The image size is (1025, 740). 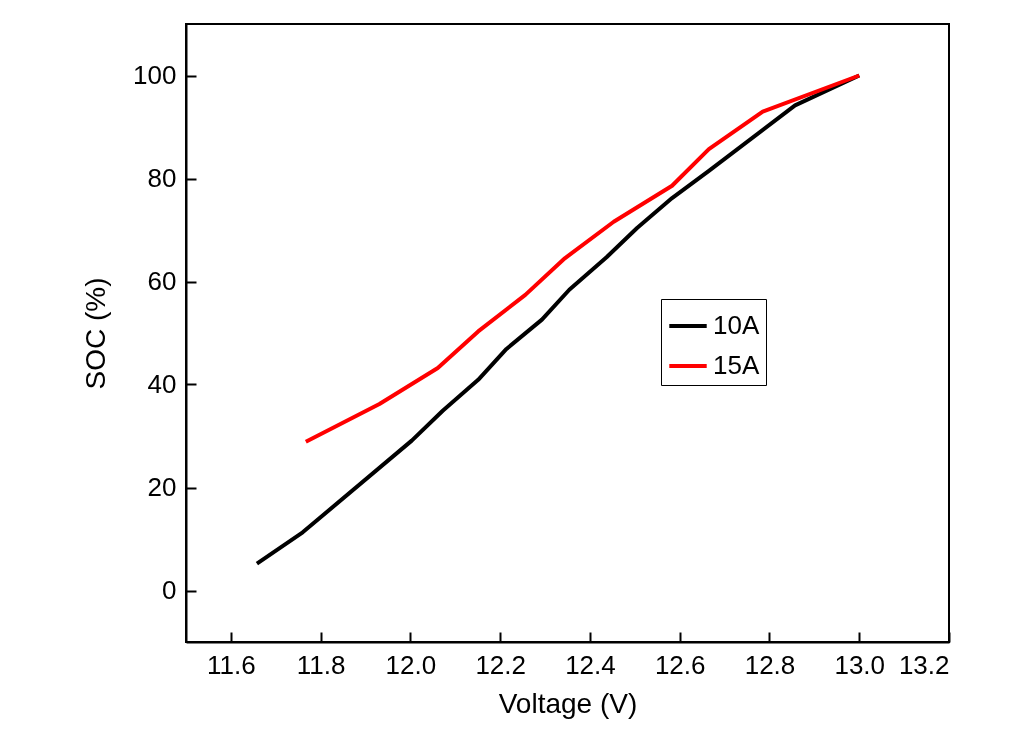 What do you see at coordinates (924, 664) in the screenshot?
I see `x-tick-label: 13.2` at bounding box center [924, 664].